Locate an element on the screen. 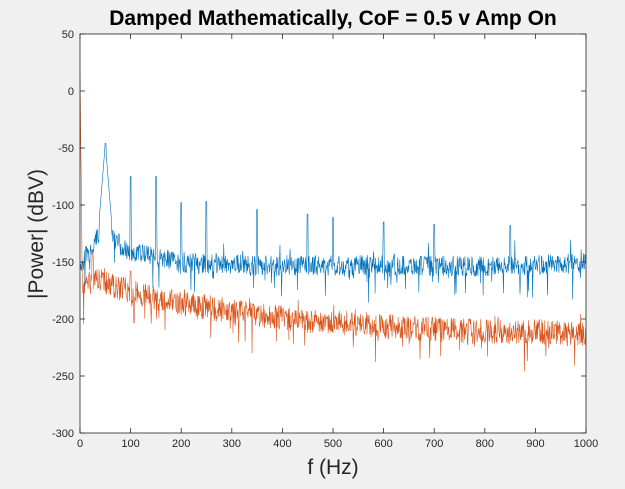  x-tick-label: 100 is located at coordinates (130, 444).